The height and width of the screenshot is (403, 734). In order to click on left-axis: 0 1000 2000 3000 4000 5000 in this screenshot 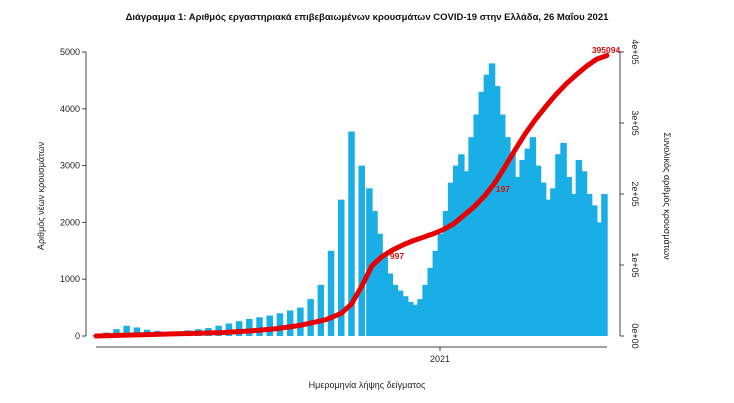, I will do `click(73, 194)`.